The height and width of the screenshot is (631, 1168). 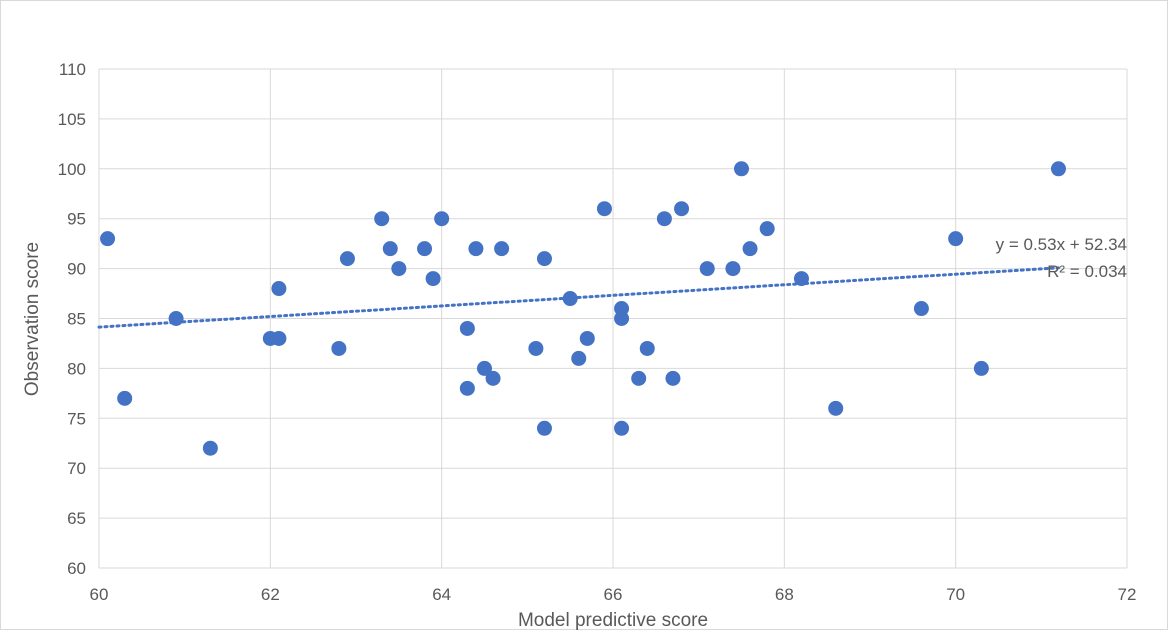 What do you see at coordinates (76, 319) in the screenshot?
I see `y-tick-label: 85` at bounding box center [76, 319].